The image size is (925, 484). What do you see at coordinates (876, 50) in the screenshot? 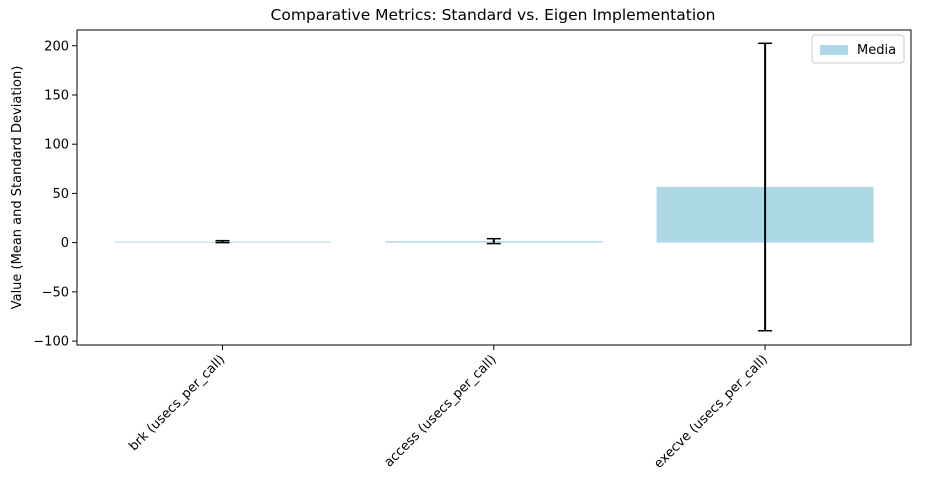
I see `legend-label: Media` at bounding box center [876, 50].